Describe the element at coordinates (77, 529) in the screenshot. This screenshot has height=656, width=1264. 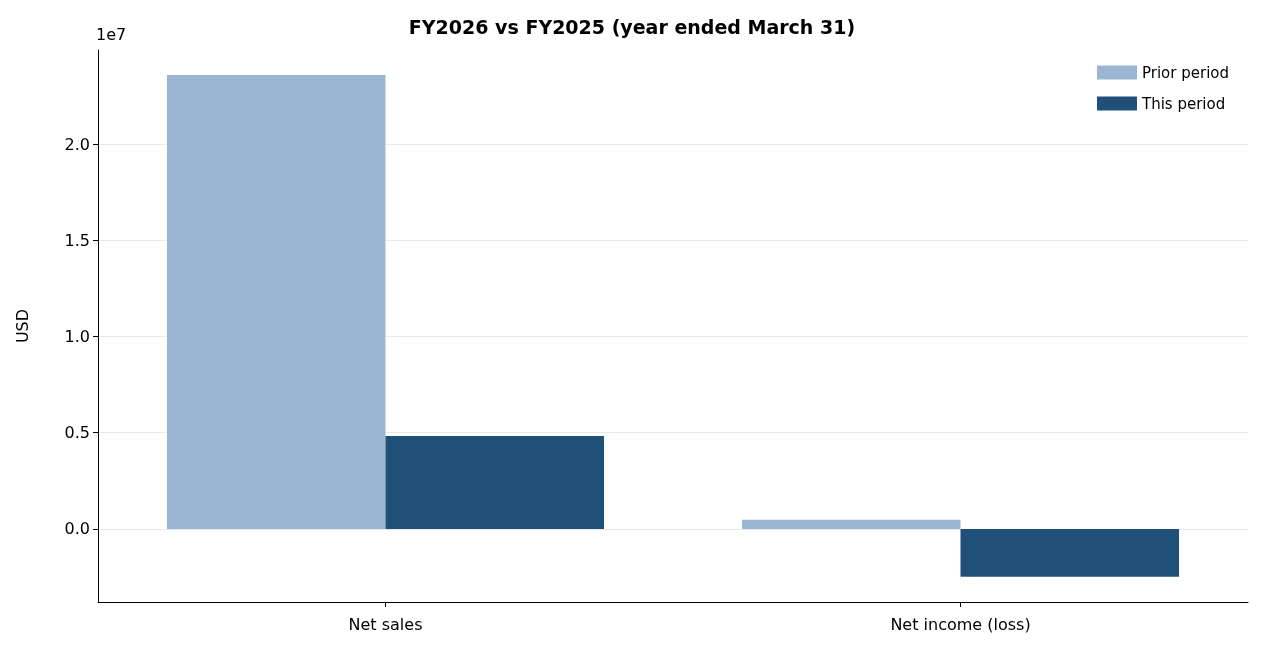
I see `y-tick-label: 0.0` at that location.